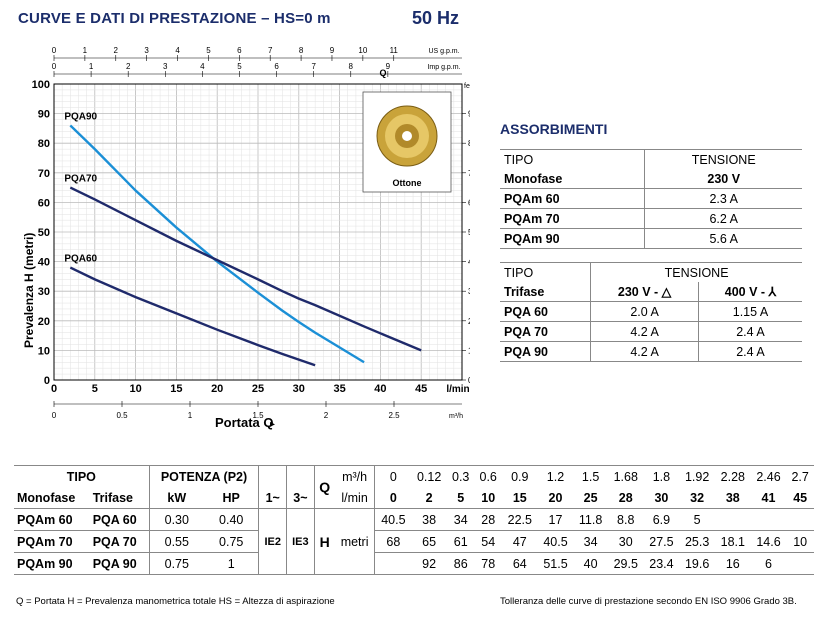 This screenshot has width=831, height=619. What do you see at coordinates (469, 262) in the screenshot?
I see `feet-tick-label: 4` at bounding box center [469, 262].